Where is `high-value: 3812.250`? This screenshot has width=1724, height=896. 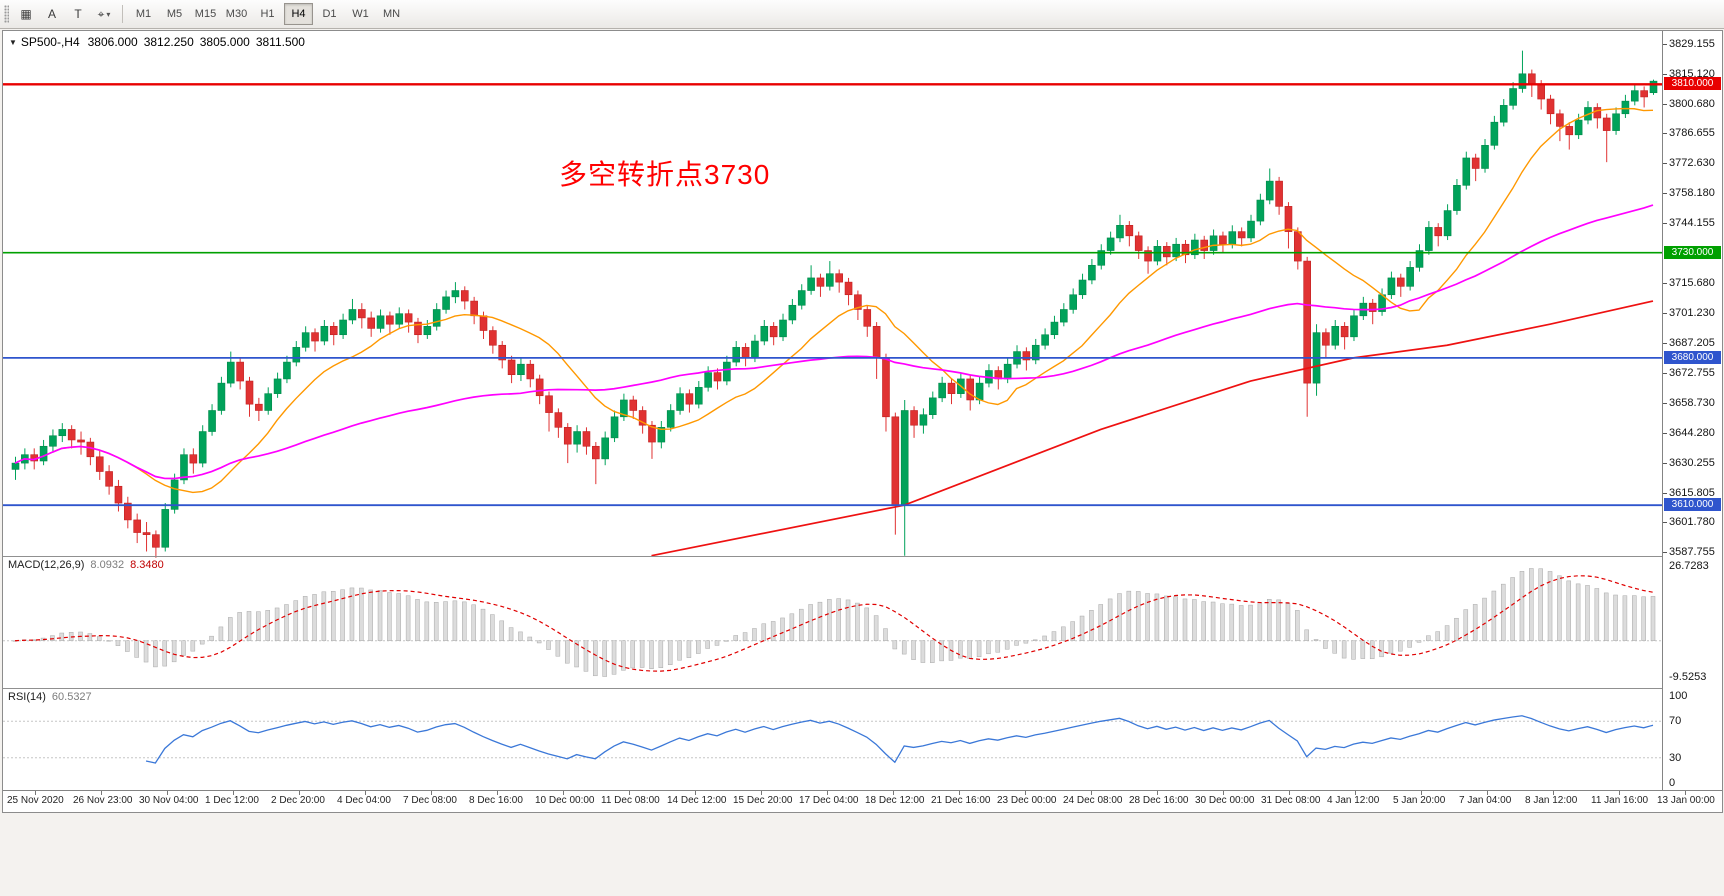
high-value: 3812.250 is located at coordinates (168, 42).